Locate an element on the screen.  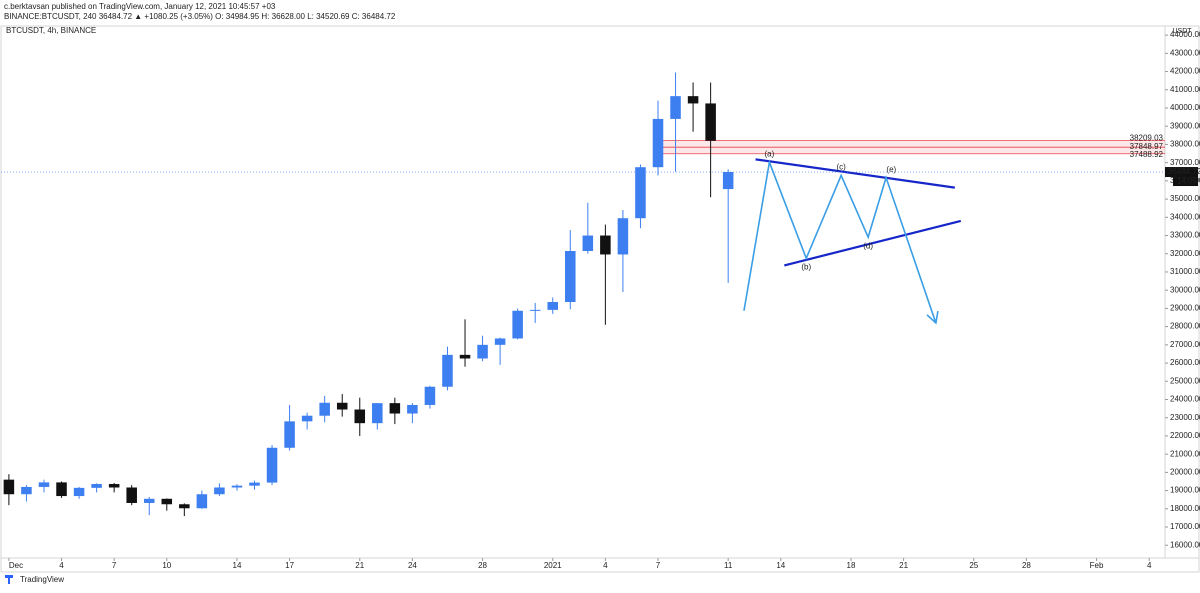
y-tick-label: 17000.00 is located at coordinates (1185, 526).